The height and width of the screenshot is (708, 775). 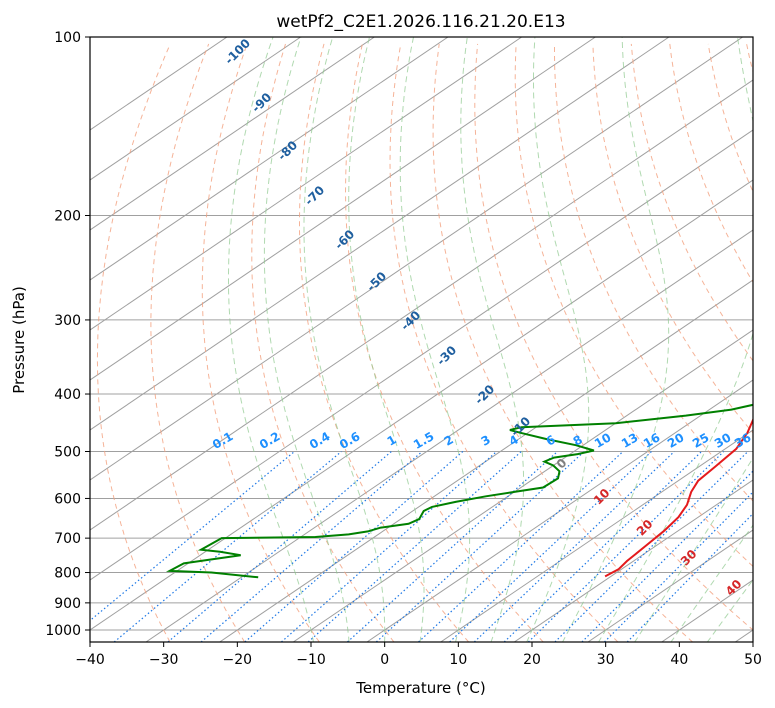 What do you see at coordinates (67, 452) in the screenshot?
I see `y-tick-label: 500` at bounding box center [67, 452].